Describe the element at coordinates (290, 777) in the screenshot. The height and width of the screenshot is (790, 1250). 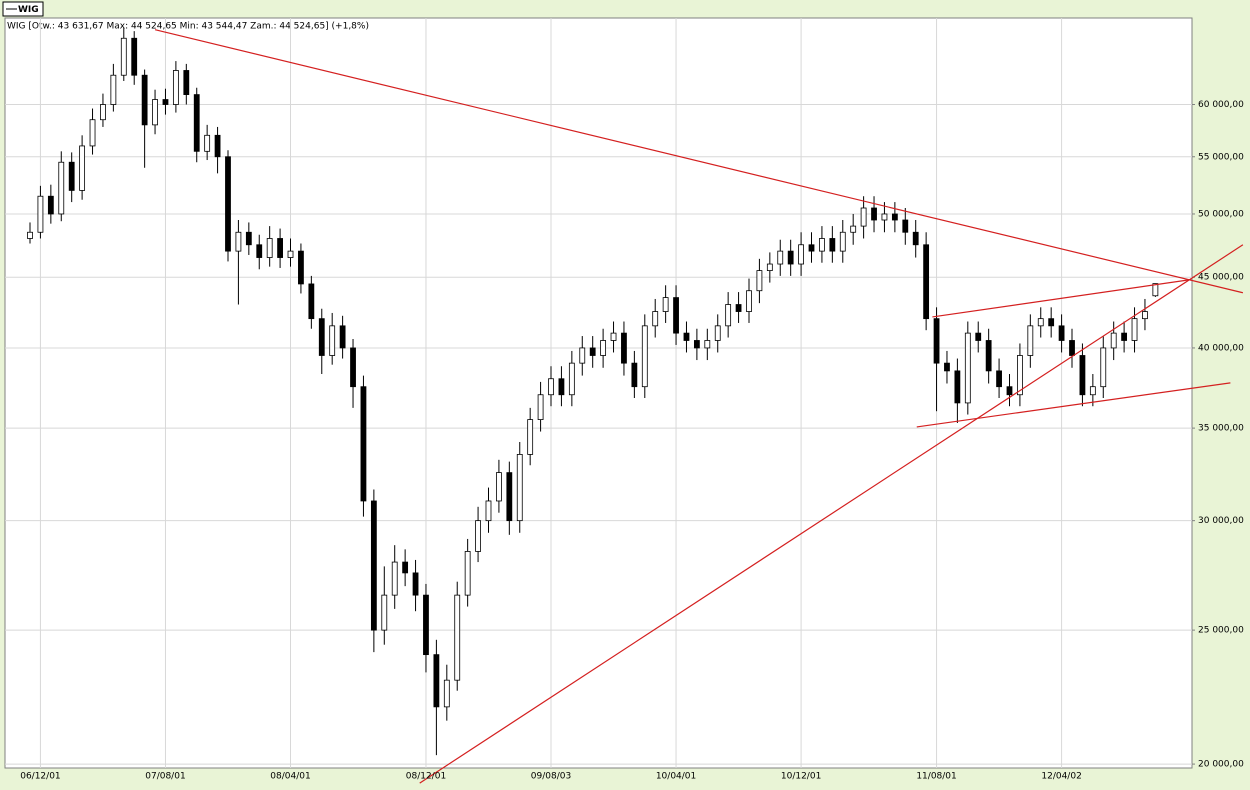
I see `x-tick-label: 08/04/01` at that location.